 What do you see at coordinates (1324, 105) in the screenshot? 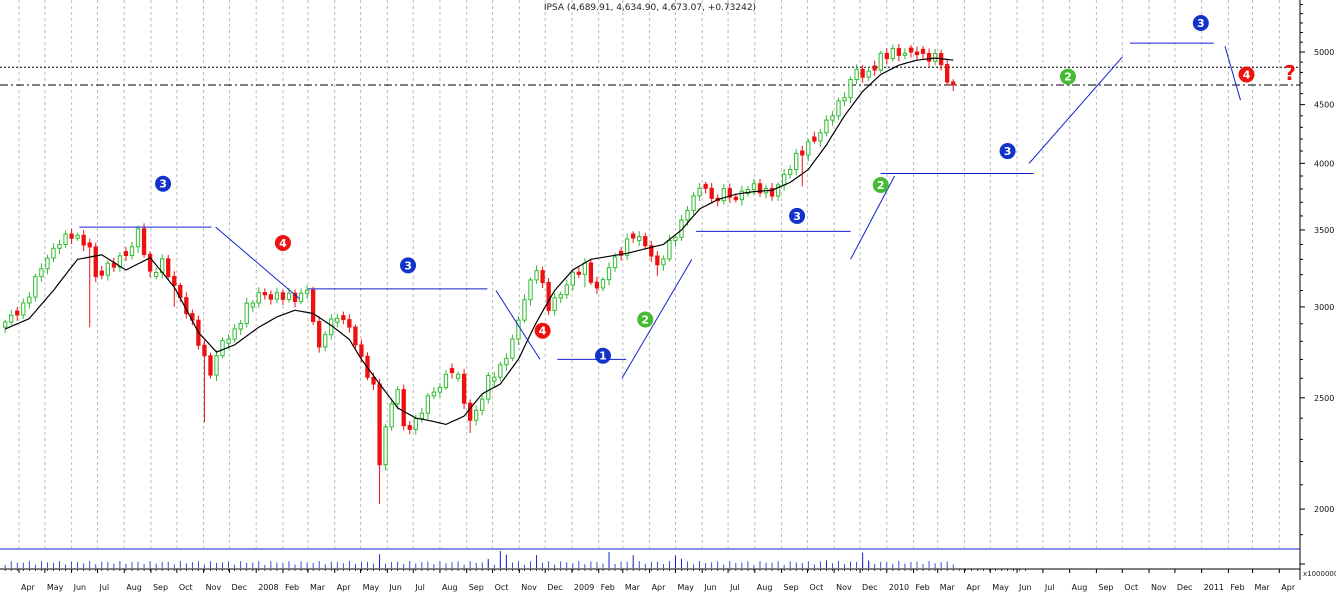
I see `y-tick-label: 4500` at bounding box center [1324, 105].